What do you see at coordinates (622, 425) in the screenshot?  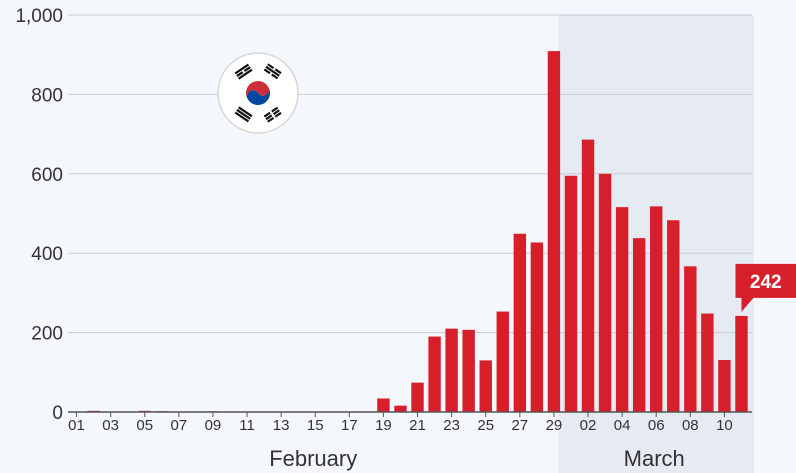 I see `x-tick-label: 04` at bounding box center [622, 425].